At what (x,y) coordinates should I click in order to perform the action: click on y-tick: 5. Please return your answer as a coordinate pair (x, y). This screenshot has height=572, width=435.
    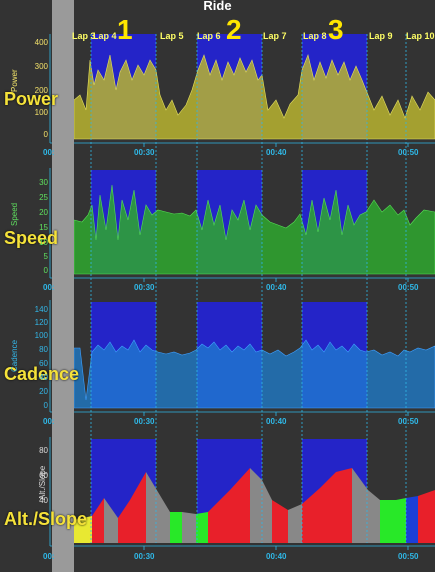
    Looking at the image, I should click on (45, 256).